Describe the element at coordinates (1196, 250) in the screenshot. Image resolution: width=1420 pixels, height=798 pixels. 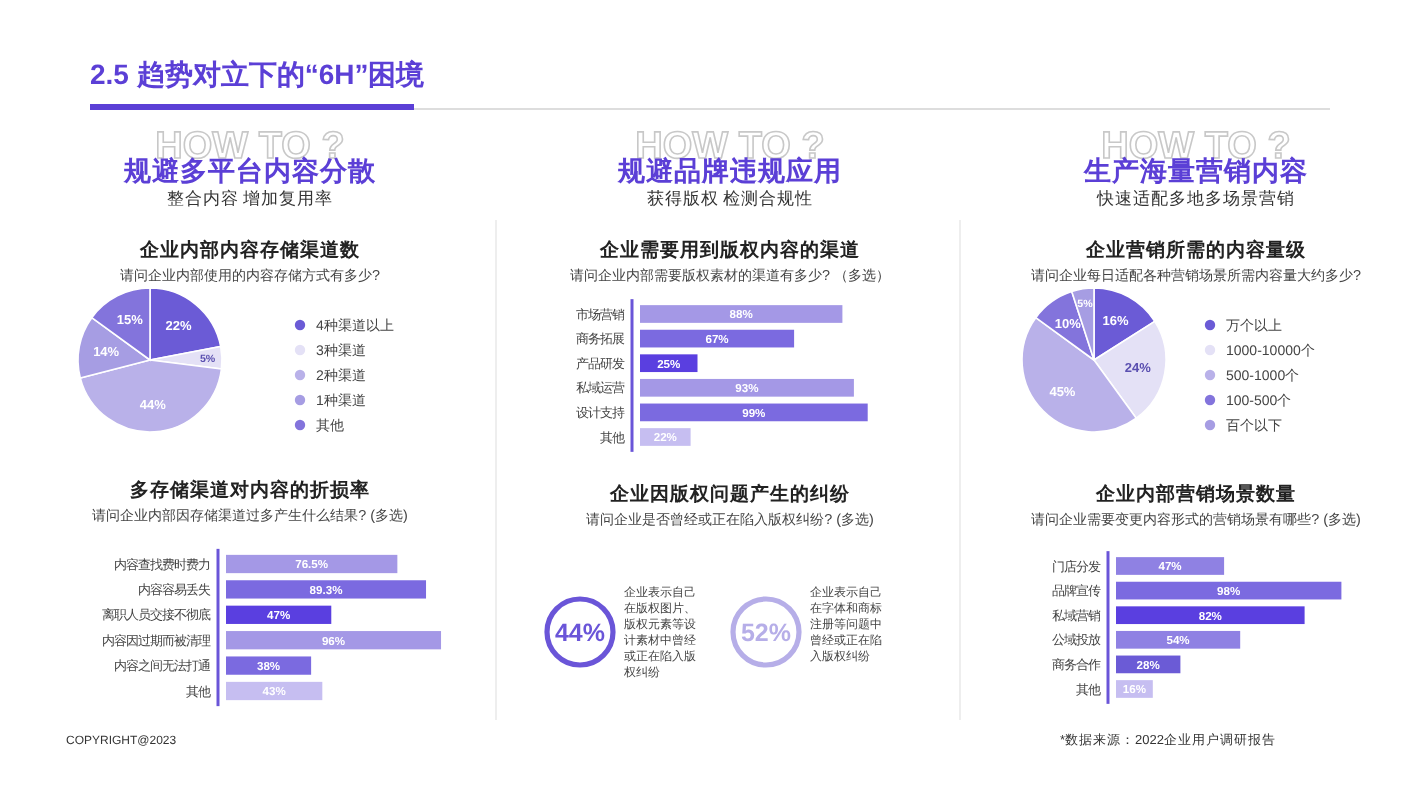
I see `chart-title: 企业营销所需的内容量级` at that location.